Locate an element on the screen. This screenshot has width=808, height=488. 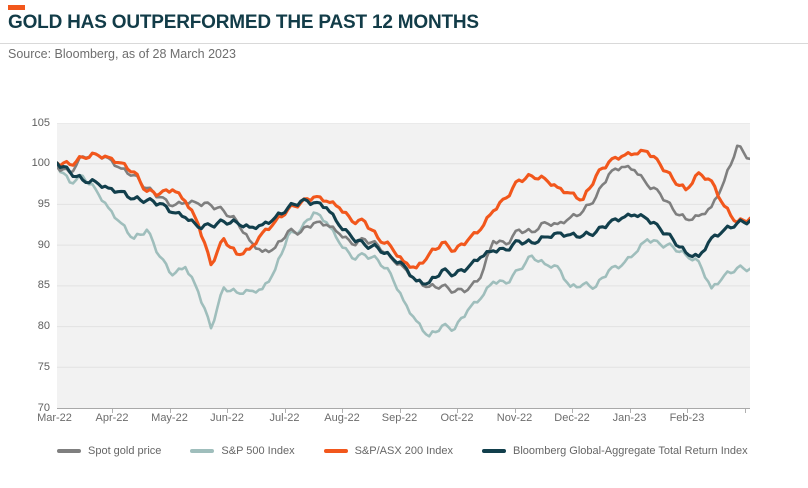
y-axis-label: 90 is located at coordinates (43, 244).